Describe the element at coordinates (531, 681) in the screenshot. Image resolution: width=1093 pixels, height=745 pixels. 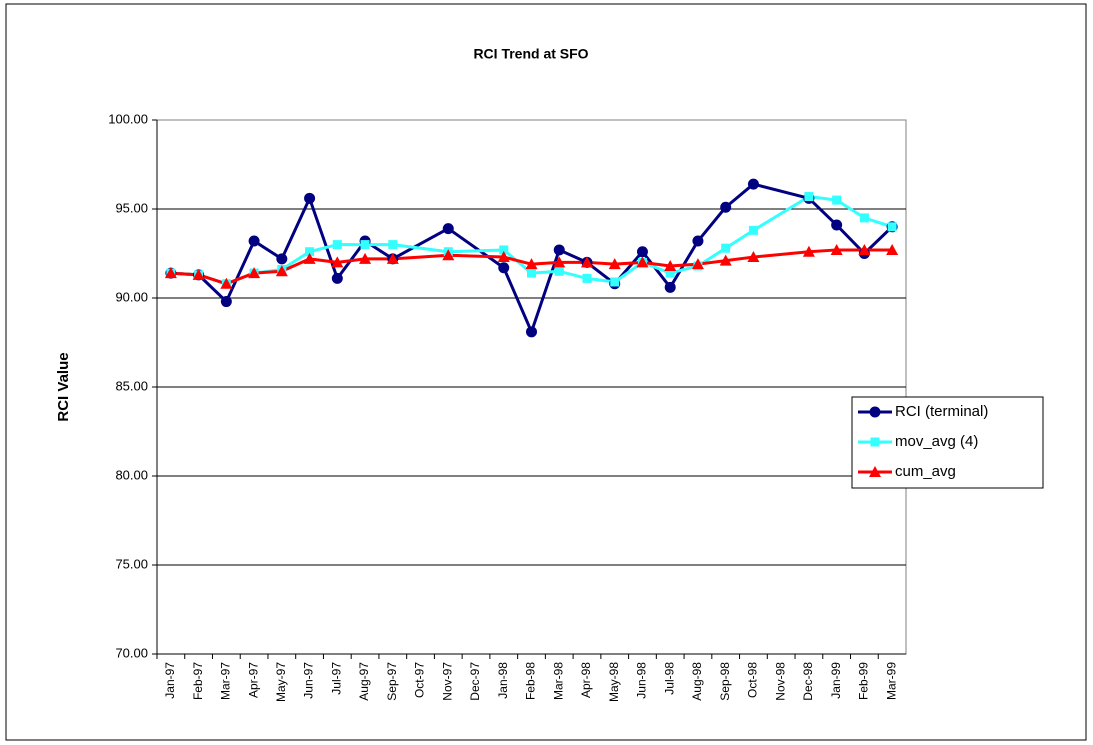
I see `x-tick-label: Feb-98` at that location.